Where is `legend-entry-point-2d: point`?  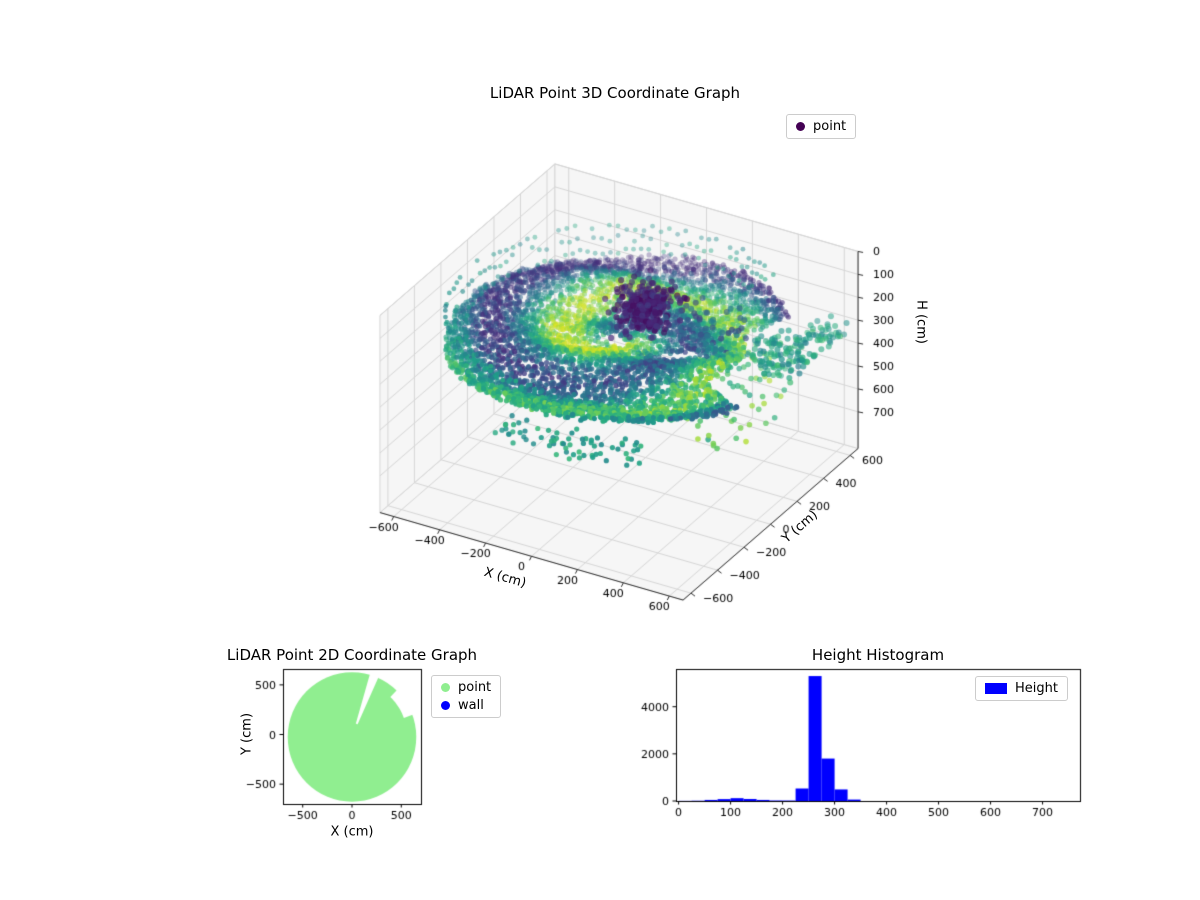 legend-entry-point-2d: point is located at coordinates (466, 687).